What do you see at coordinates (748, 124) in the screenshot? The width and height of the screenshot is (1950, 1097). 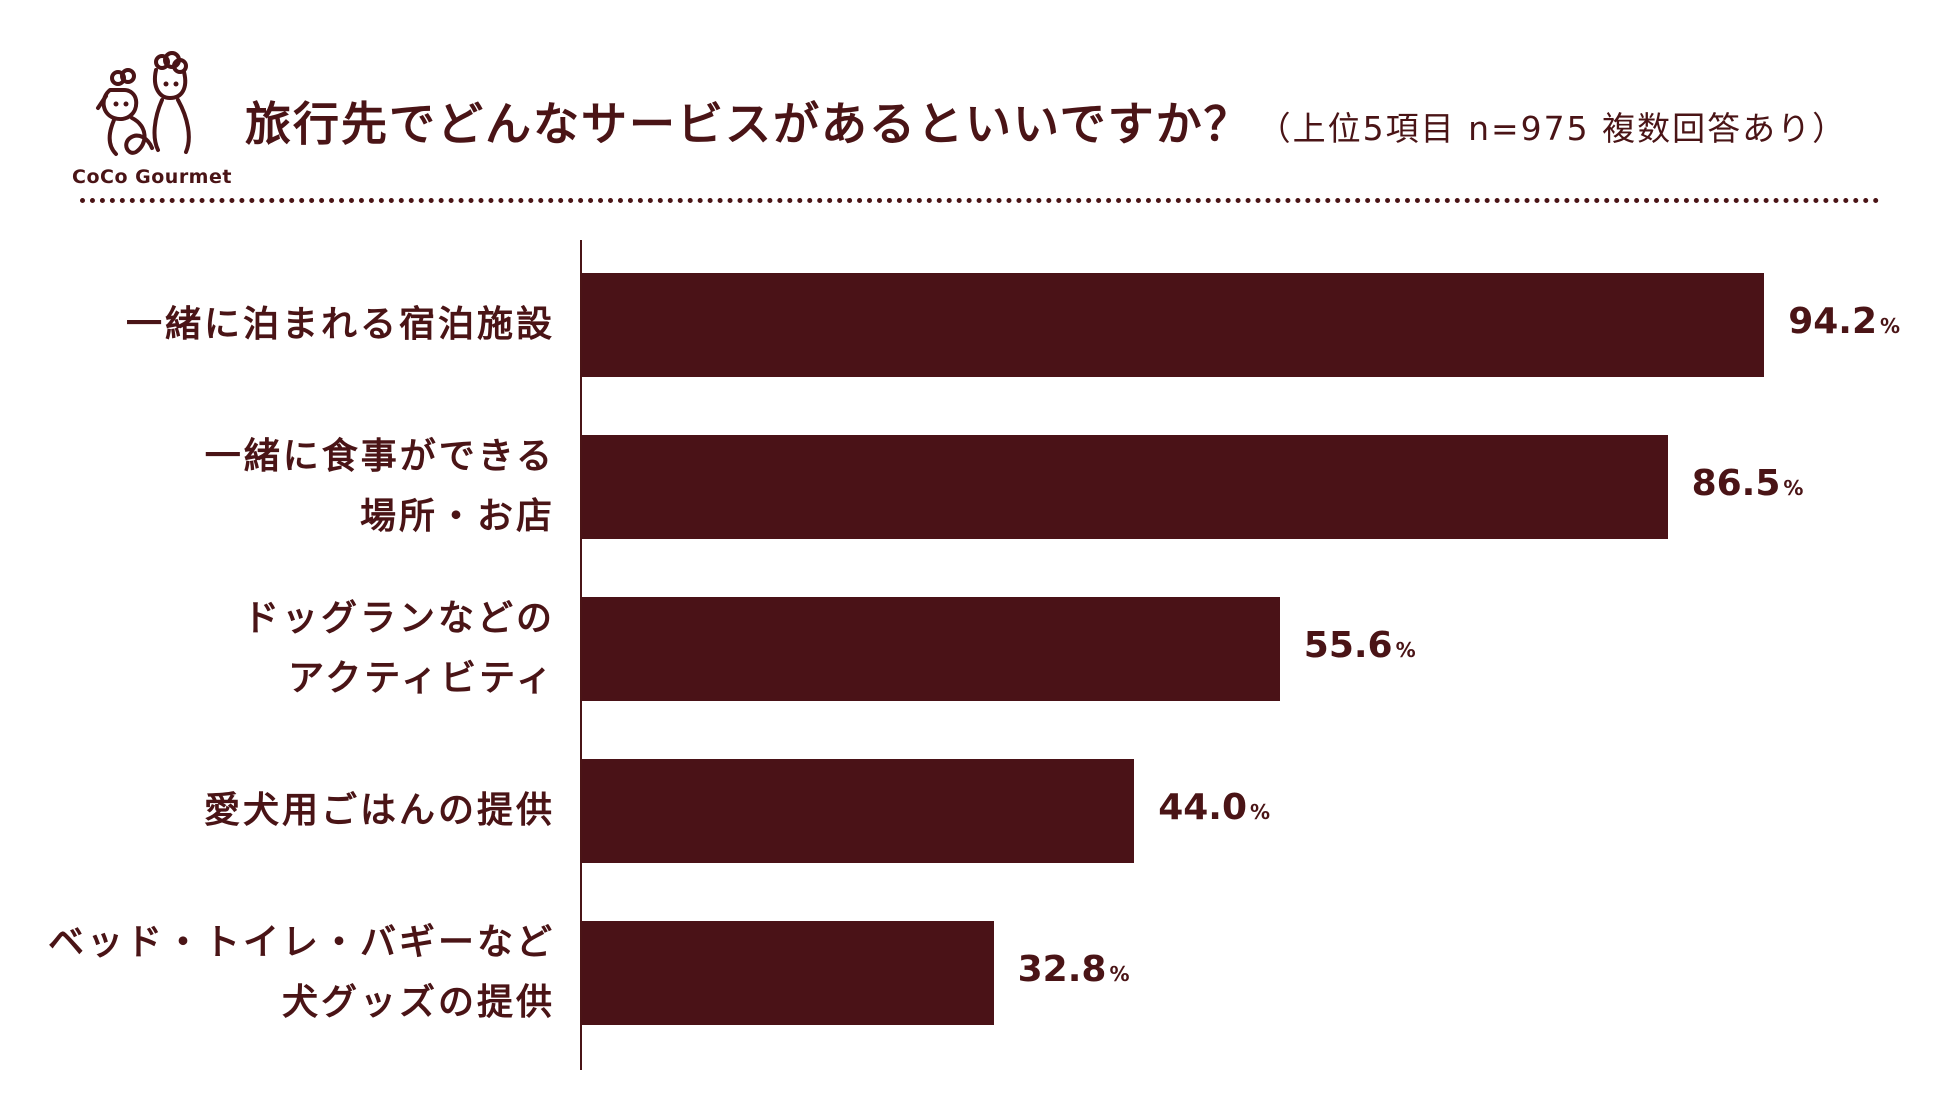 I see `title-text: 旅行先でどんなサービスがあるといいですか？` at bounding box center [748, 124].